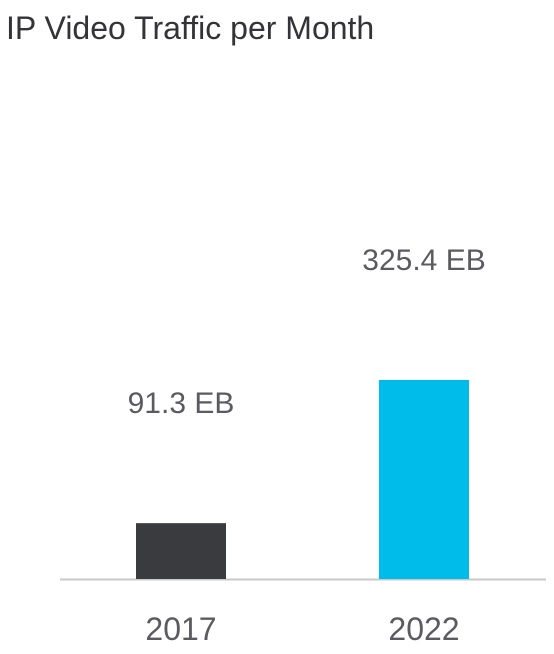  What do you see at coordinates (181, 403) in the screenshot?
I see `data-label-2017: 91.3 EB` at bounding box center [181, 403].